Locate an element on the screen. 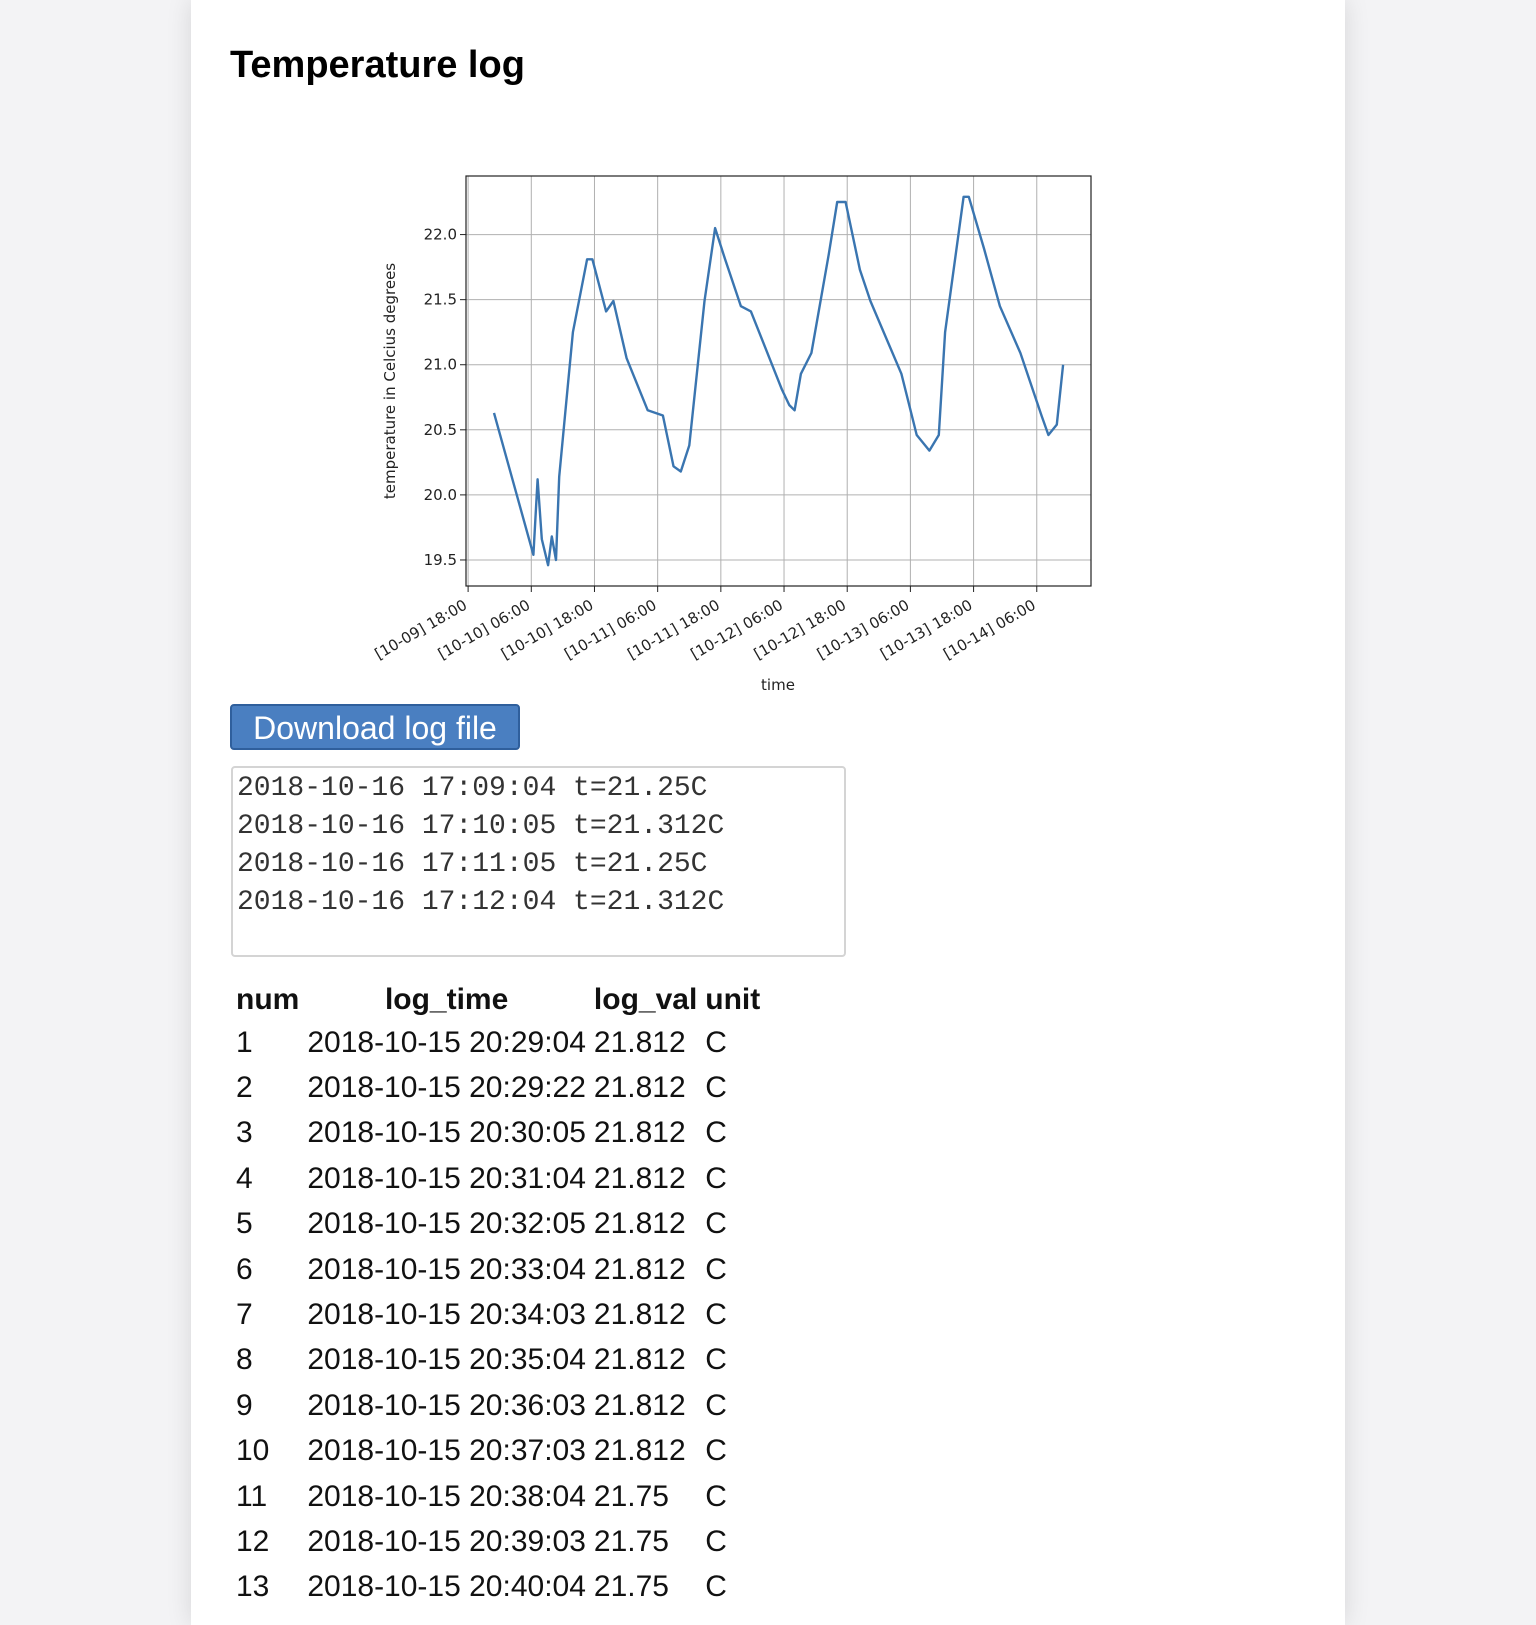  plot-frame is located at coordinates (778, 381).